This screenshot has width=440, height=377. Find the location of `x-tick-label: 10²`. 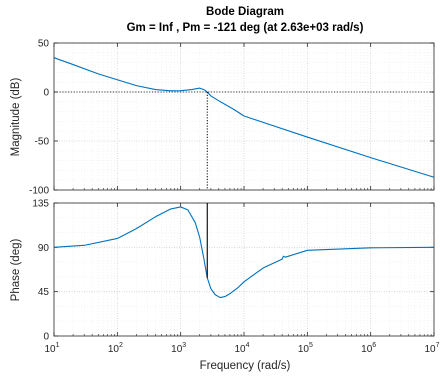

x-tick-label: 10² is located at coordinates (115, 348).